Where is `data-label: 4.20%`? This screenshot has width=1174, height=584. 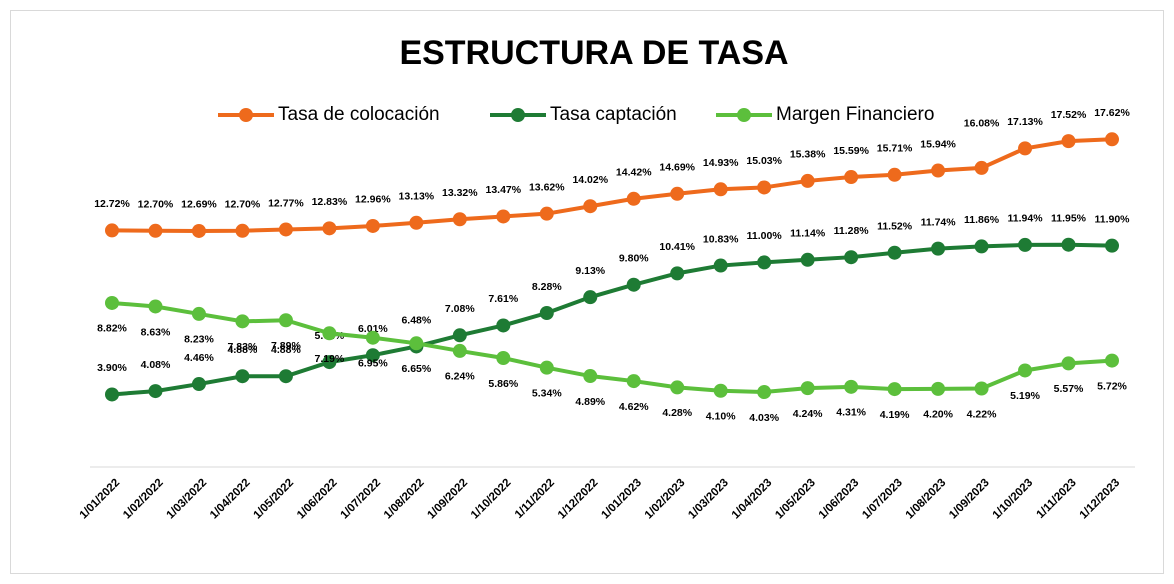
data-label: 4.20% is located at coordinates (938, 415).